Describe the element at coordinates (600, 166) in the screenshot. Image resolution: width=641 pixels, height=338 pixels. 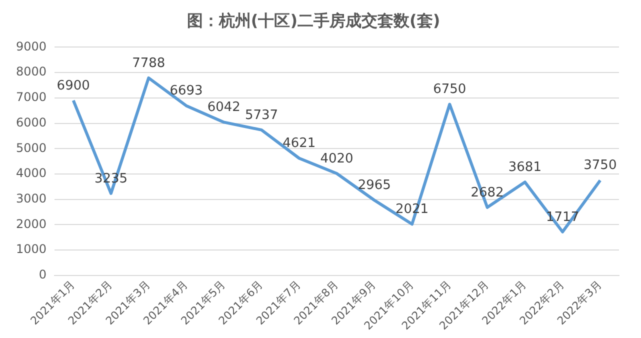
I see `data-label: 3750` at that location.